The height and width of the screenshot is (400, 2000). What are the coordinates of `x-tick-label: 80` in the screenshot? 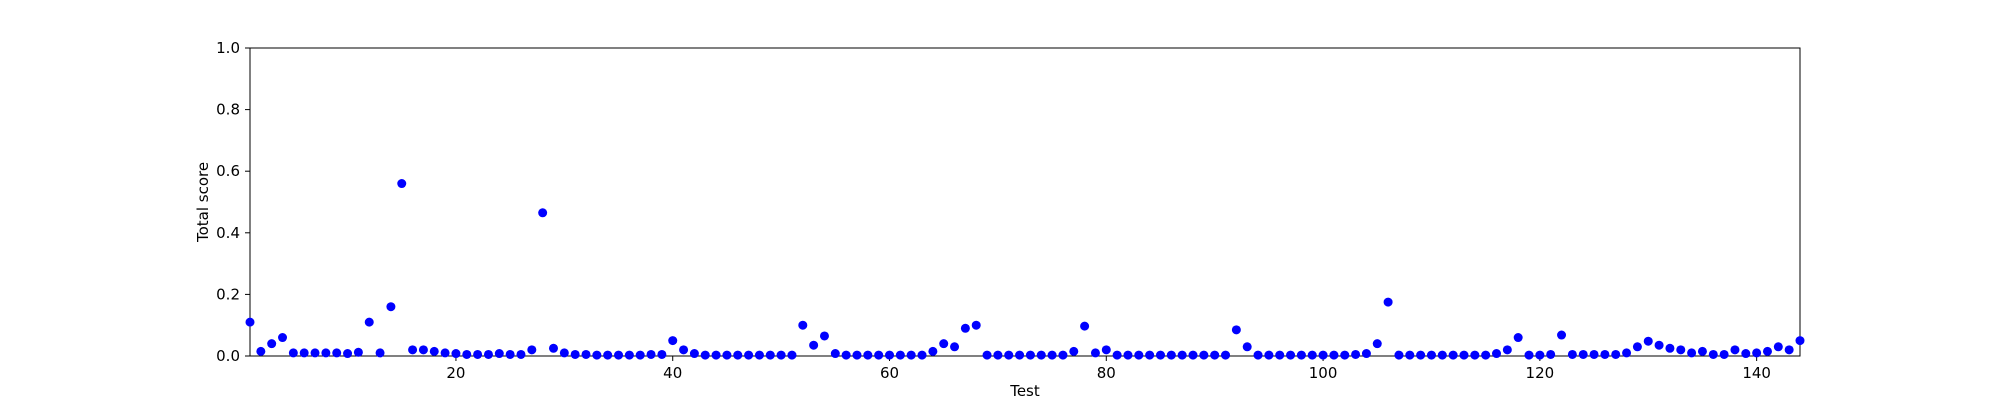 It's located at (1106, 373).